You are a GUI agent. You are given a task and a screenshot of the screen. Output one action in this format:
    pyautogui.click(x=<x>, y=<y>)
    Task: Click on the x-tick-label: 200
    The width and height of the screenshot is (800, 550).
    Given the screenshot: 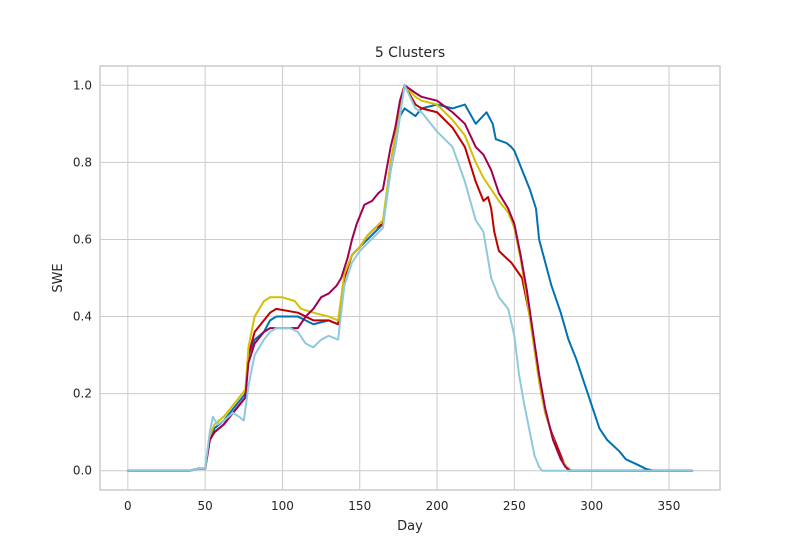 What is the action you would take?
    pyautogui.click(x=437, y=506)
    